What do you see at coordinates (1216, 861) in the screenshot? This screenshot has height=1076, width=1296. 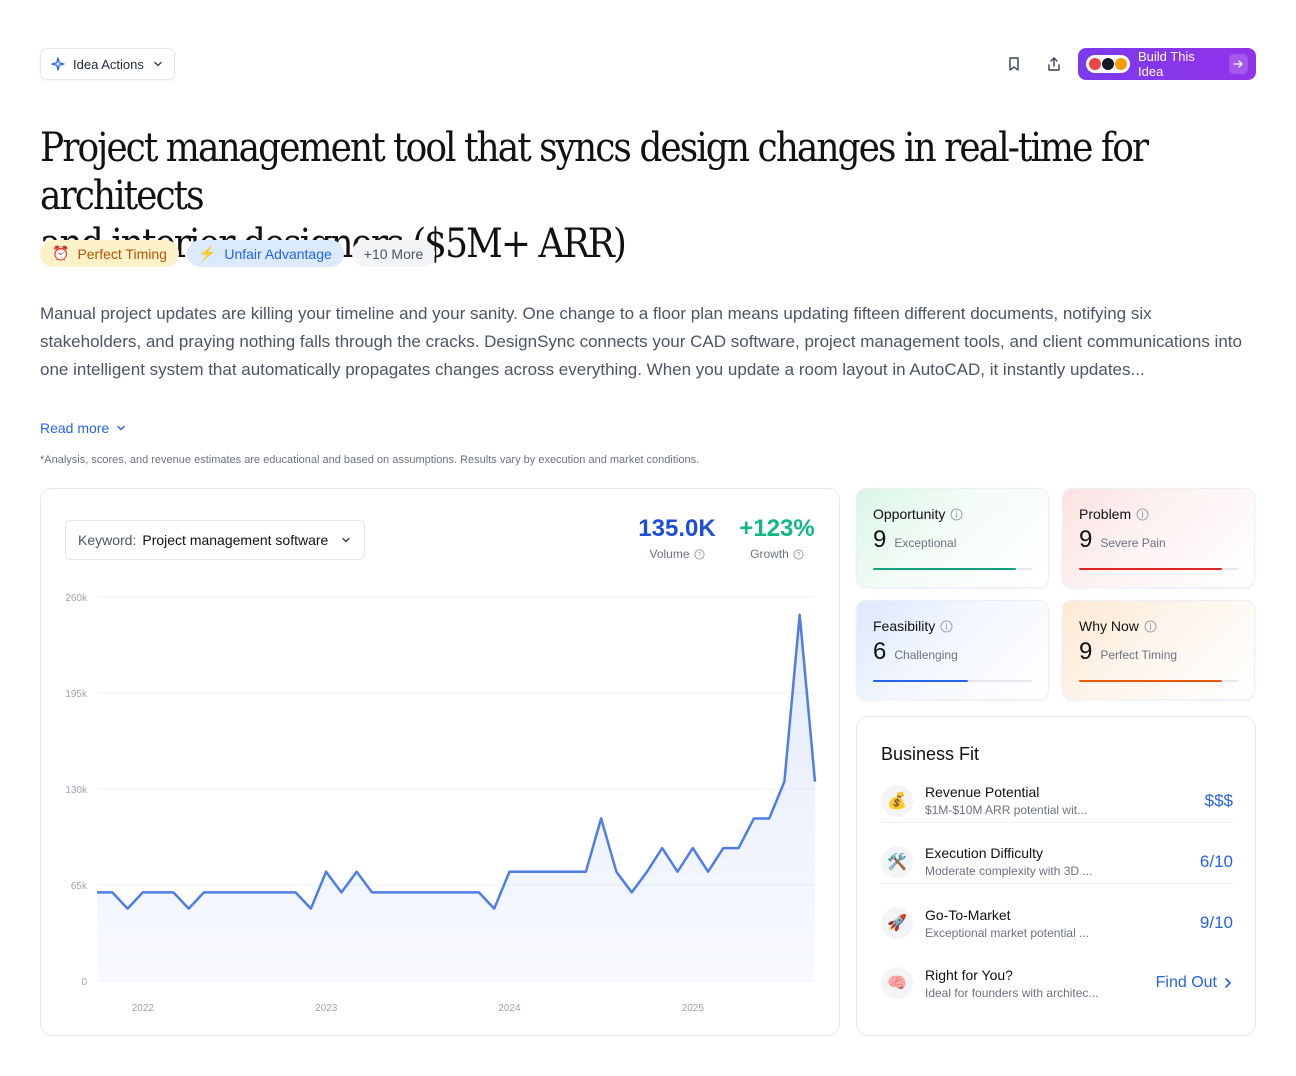 I see `item-value: 6/10` at bounding box center [1216, 861].